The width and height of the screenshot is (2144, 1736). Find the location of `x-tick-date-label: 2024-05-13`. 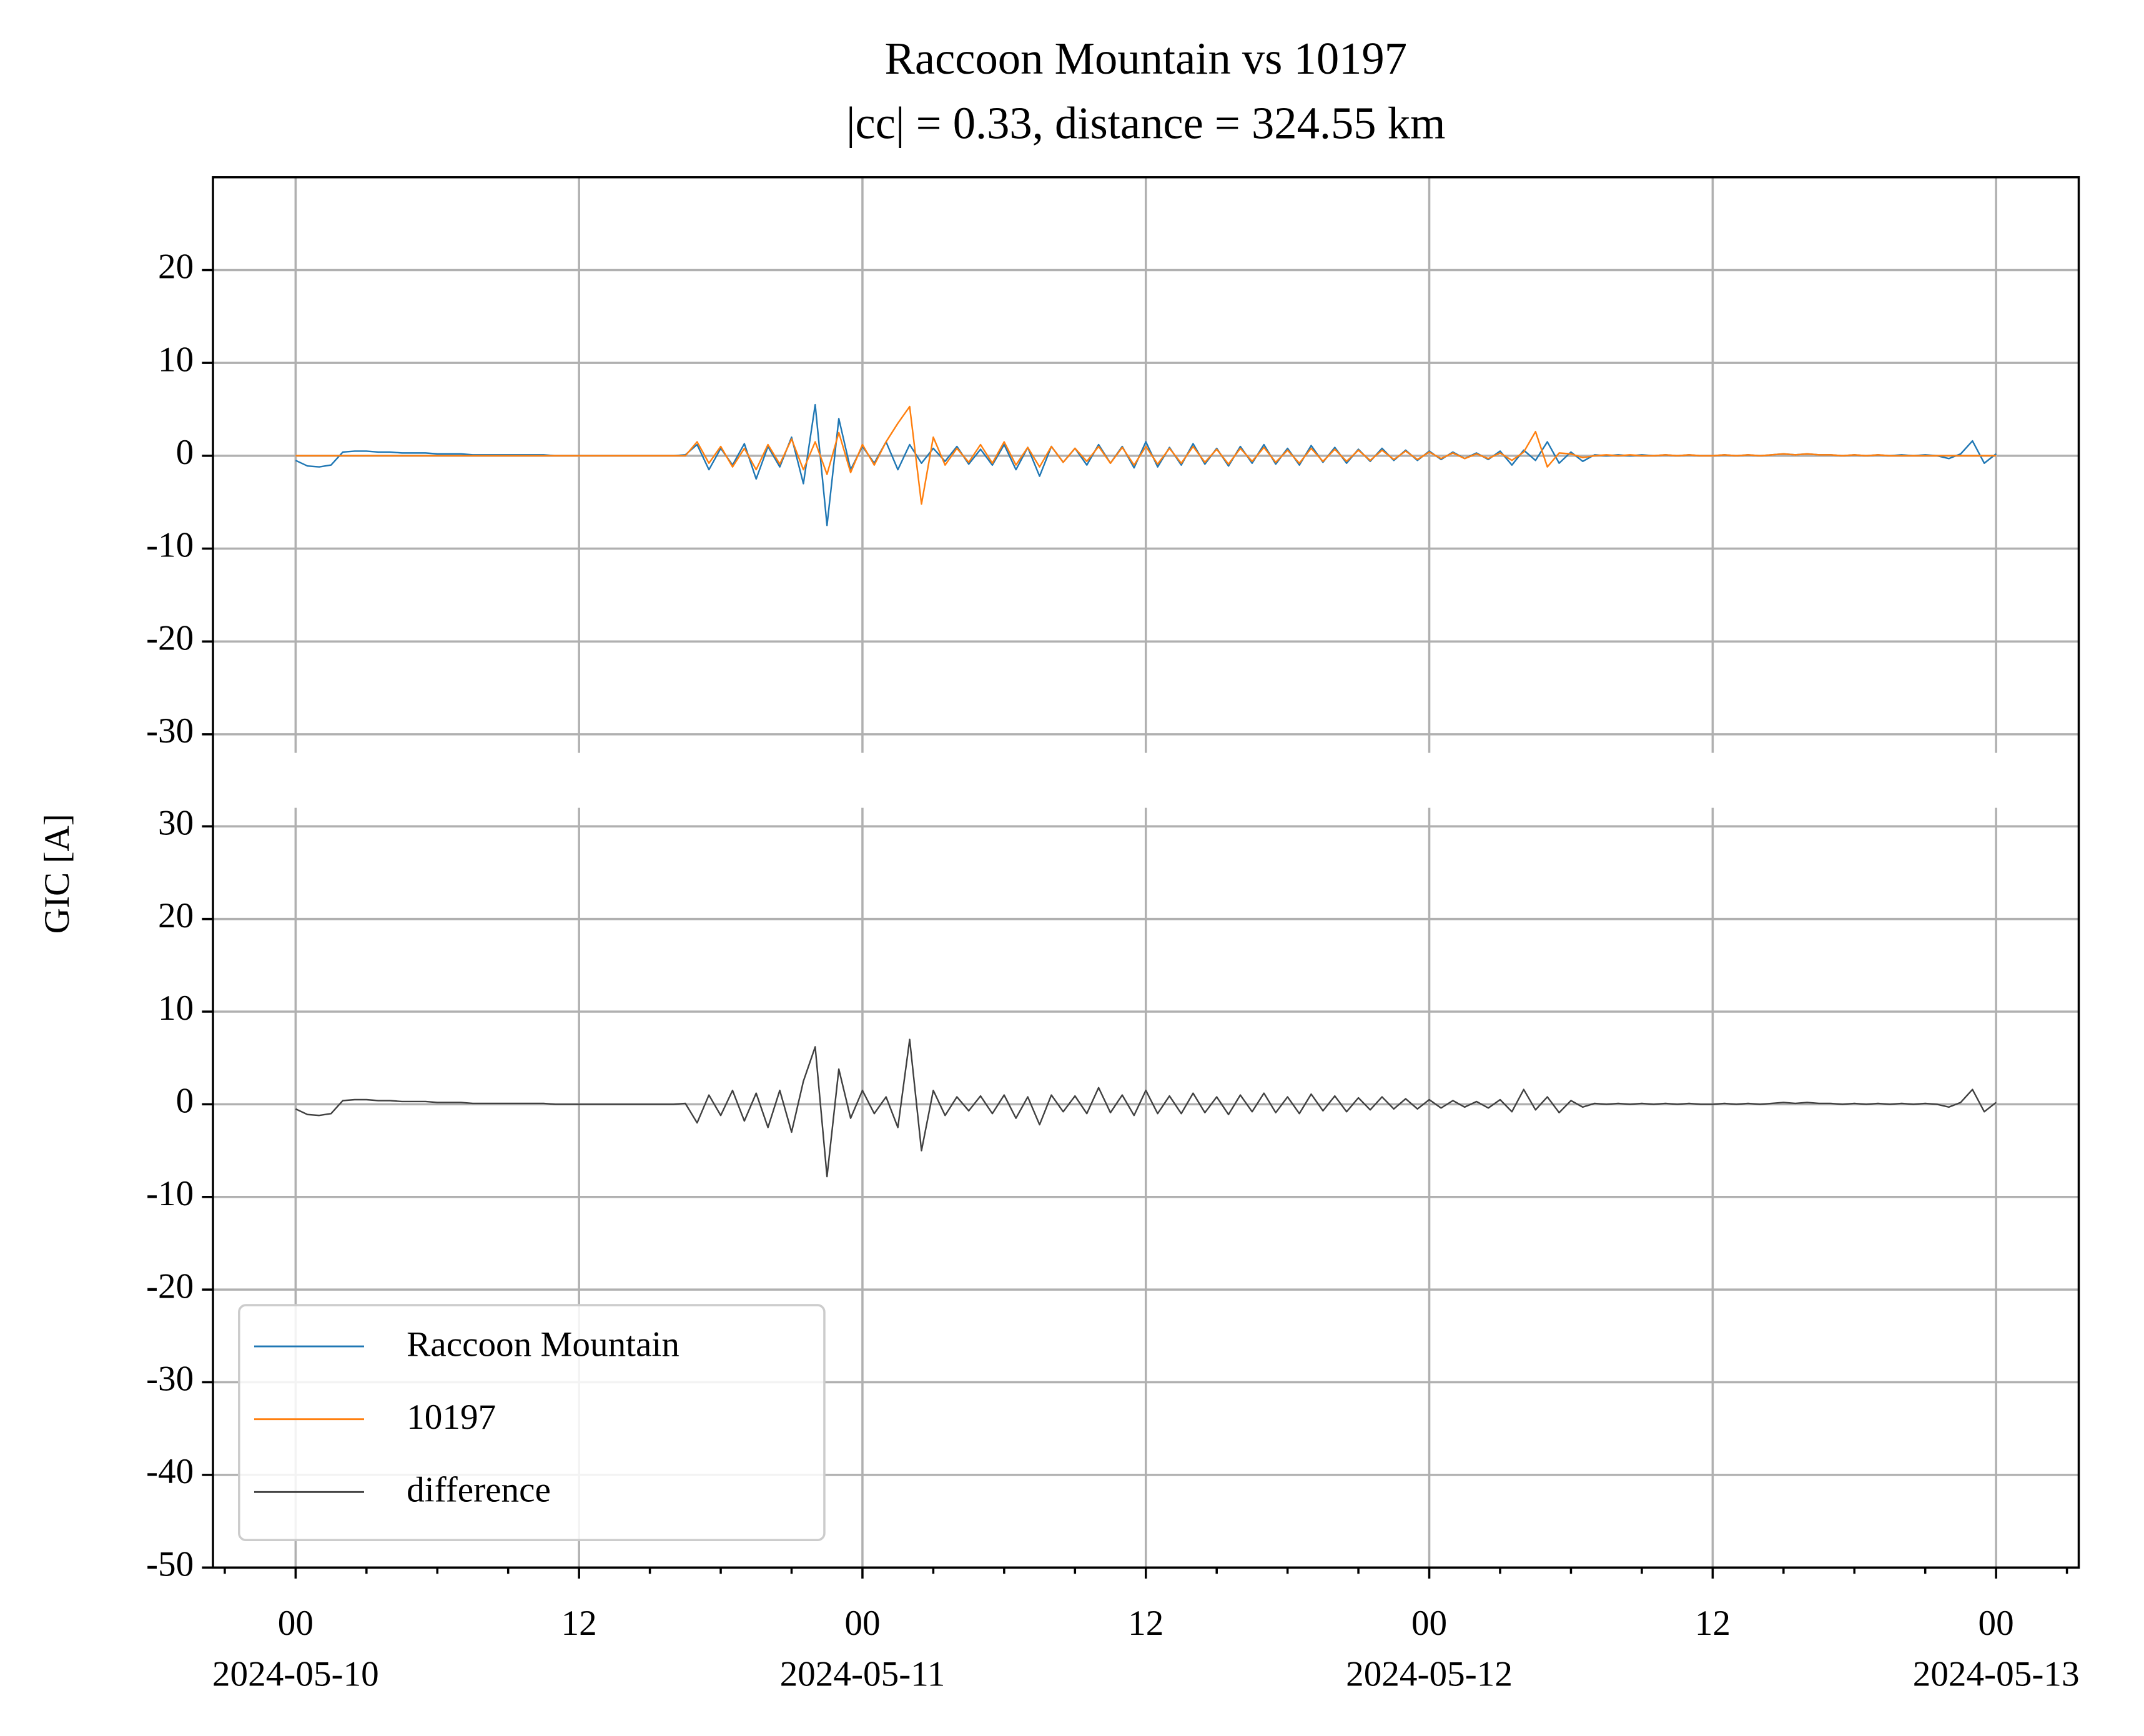

x-tick-date-label: 2024-05-13 is located at coordinates (1996, 1674).